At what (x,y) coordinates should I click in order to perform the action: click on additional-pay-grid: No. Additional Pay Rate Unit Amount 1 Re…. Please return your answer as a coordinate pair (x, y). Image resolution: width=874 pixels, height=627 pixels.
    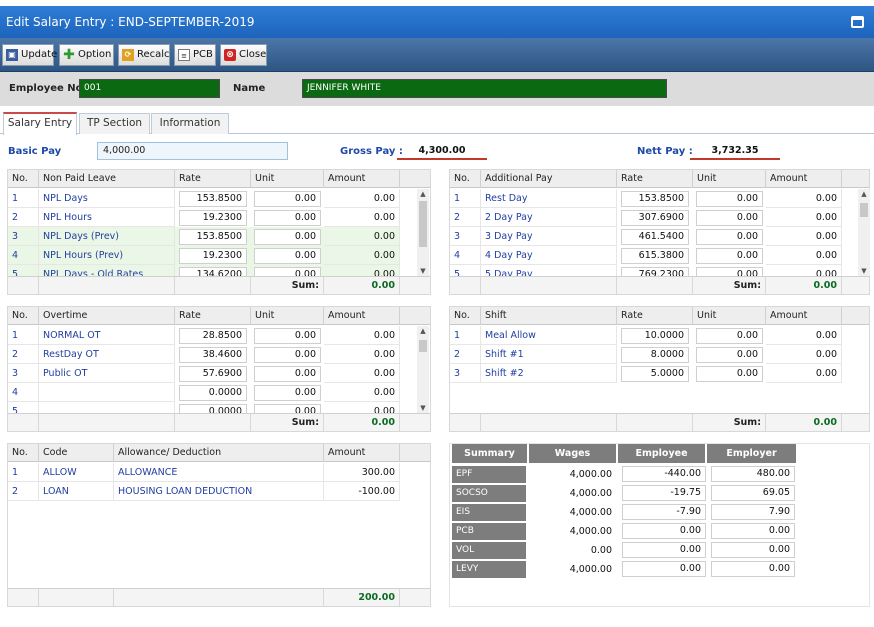
    Looking at the image, I should click on (659, 232).